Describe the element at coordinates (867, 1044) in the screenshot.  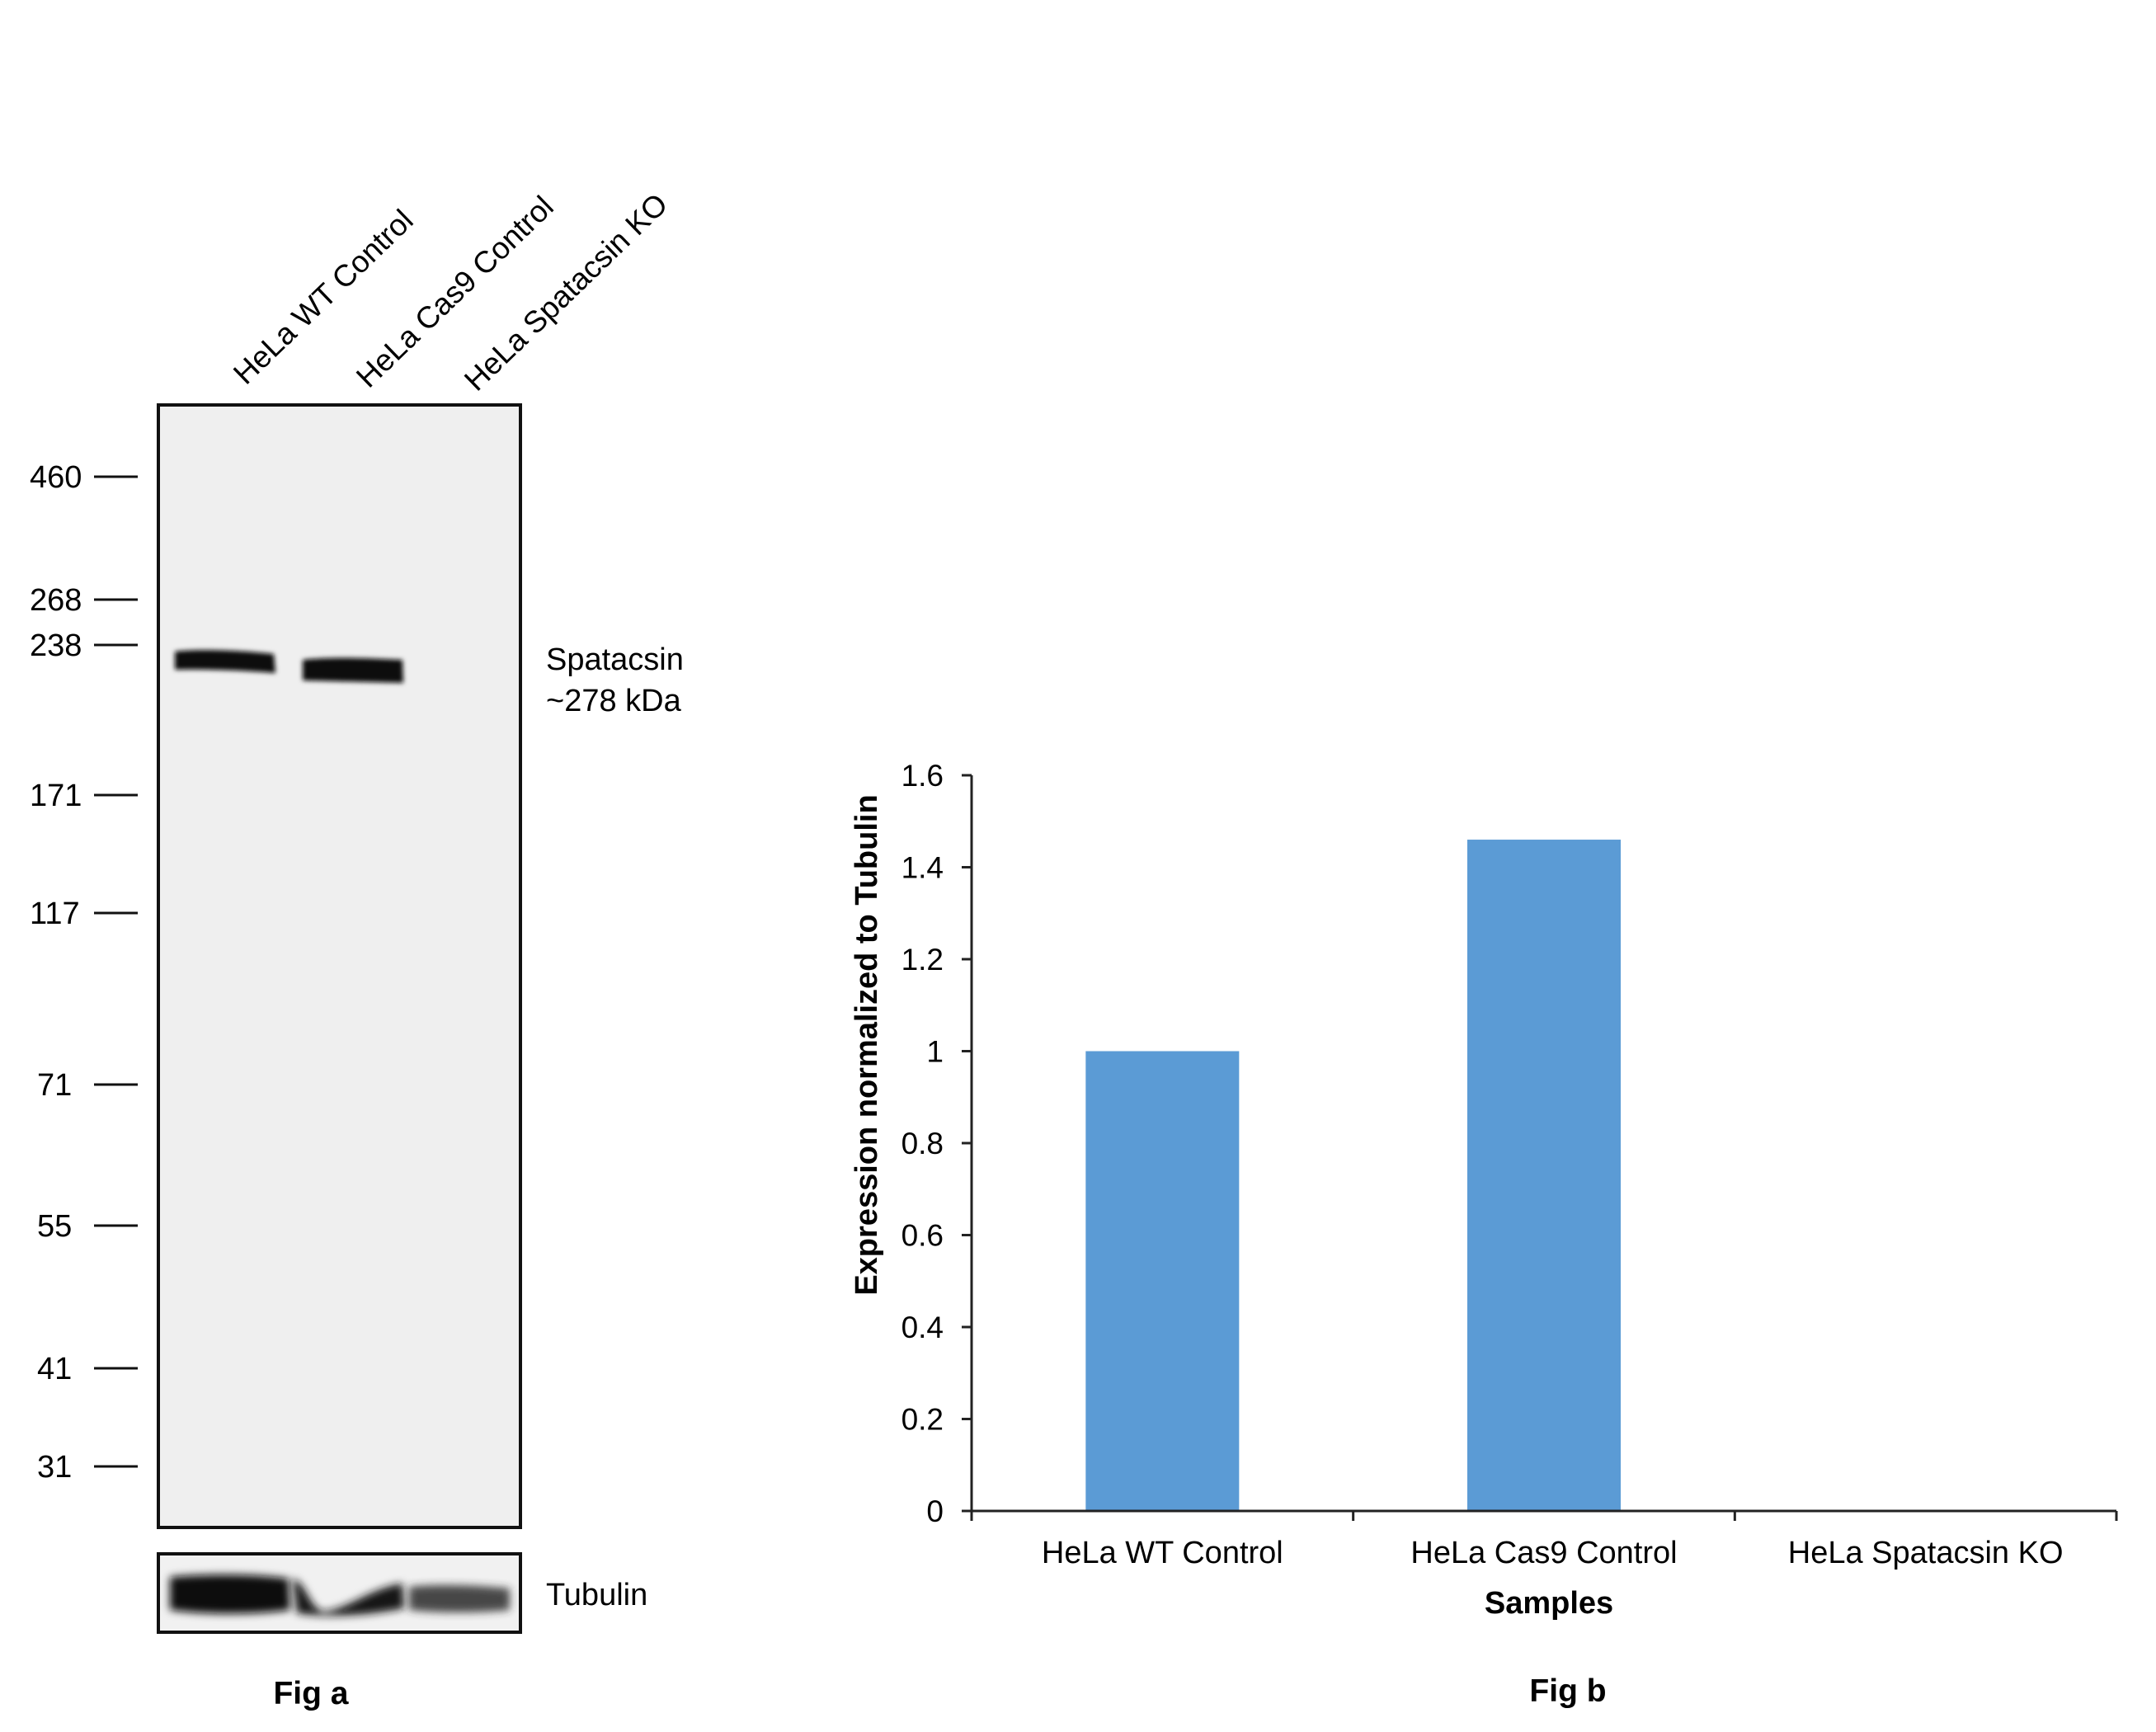
I see `y-axis-title: Expression normalized to Tubulin` at that location.